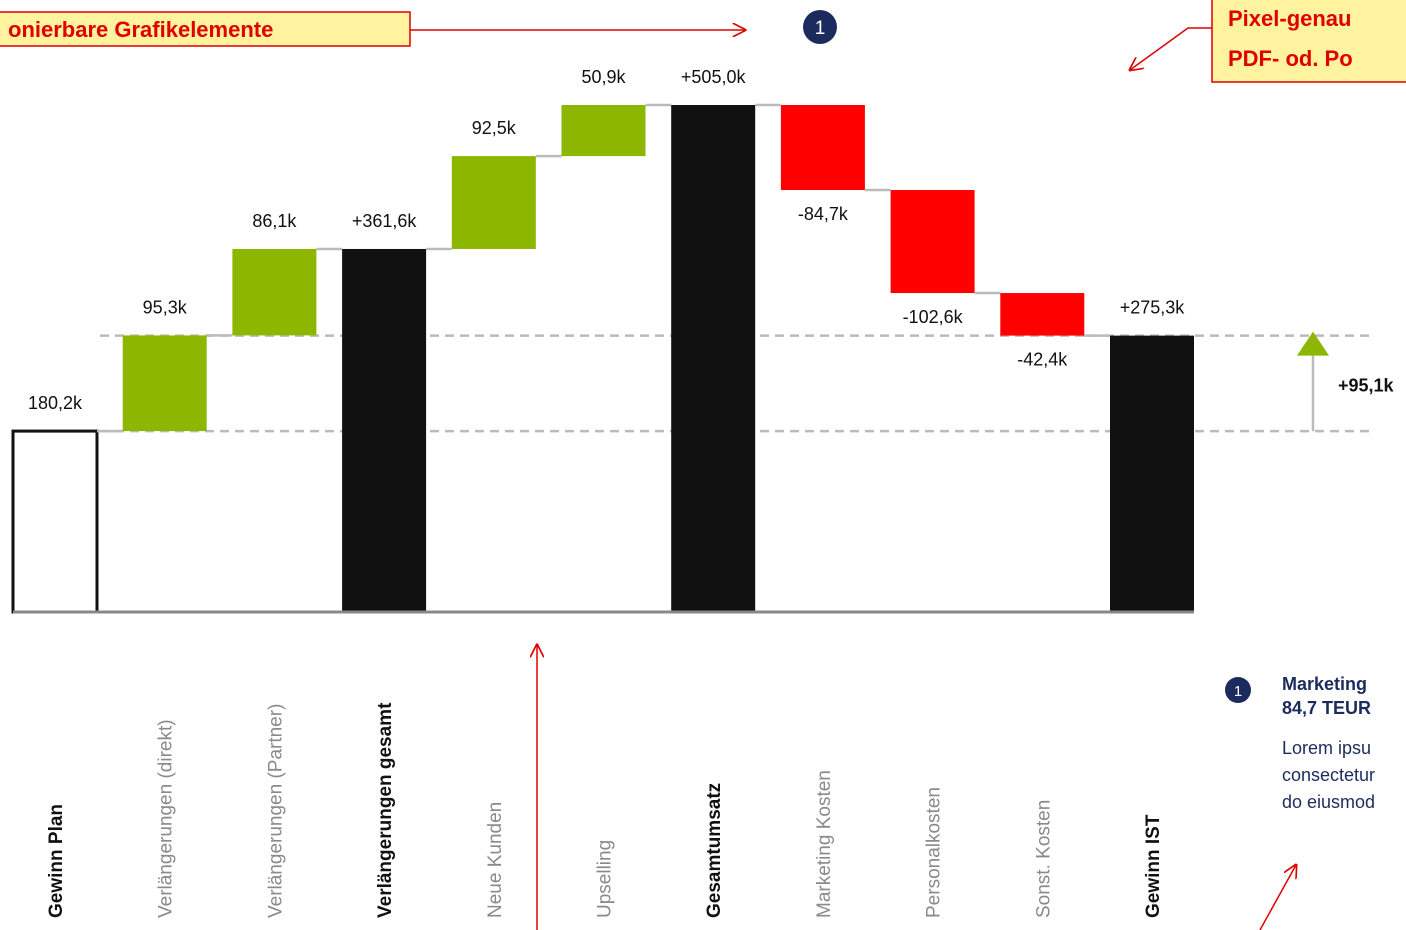 Image resolution: width=1406 pixels, height=930 pixels. I want to click on x-tick-label: Gewinn IST, so click(1153, 866).